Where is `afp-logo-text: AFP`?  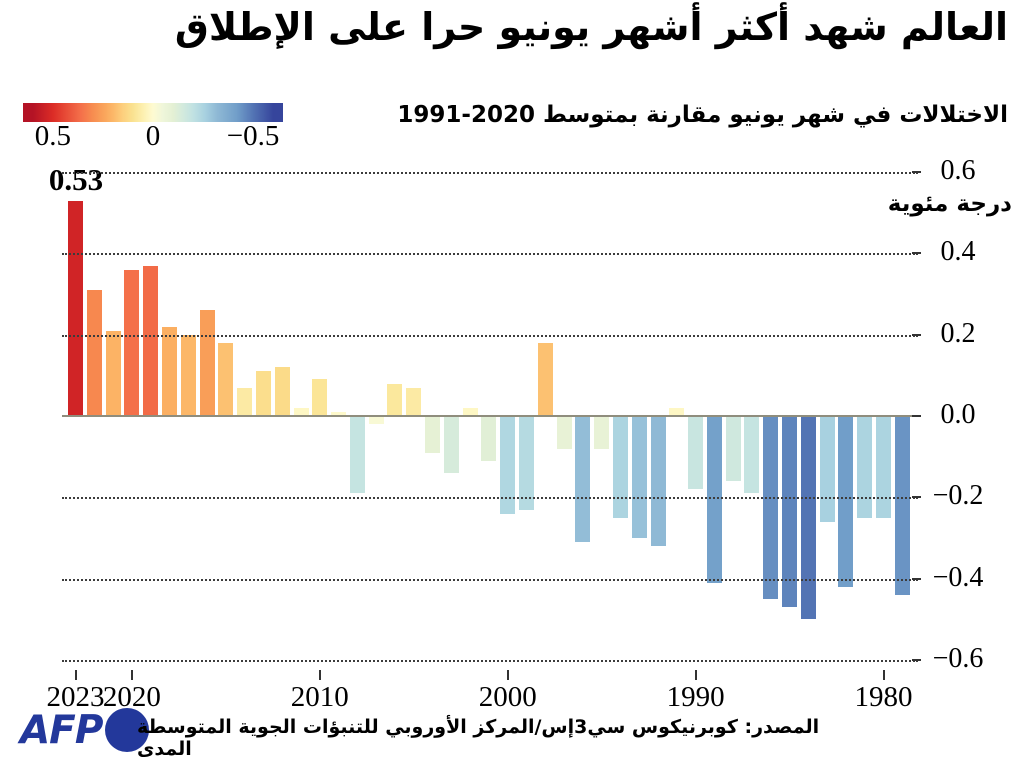
afp-logo-text: AFP is located at coordinates (61, 730).